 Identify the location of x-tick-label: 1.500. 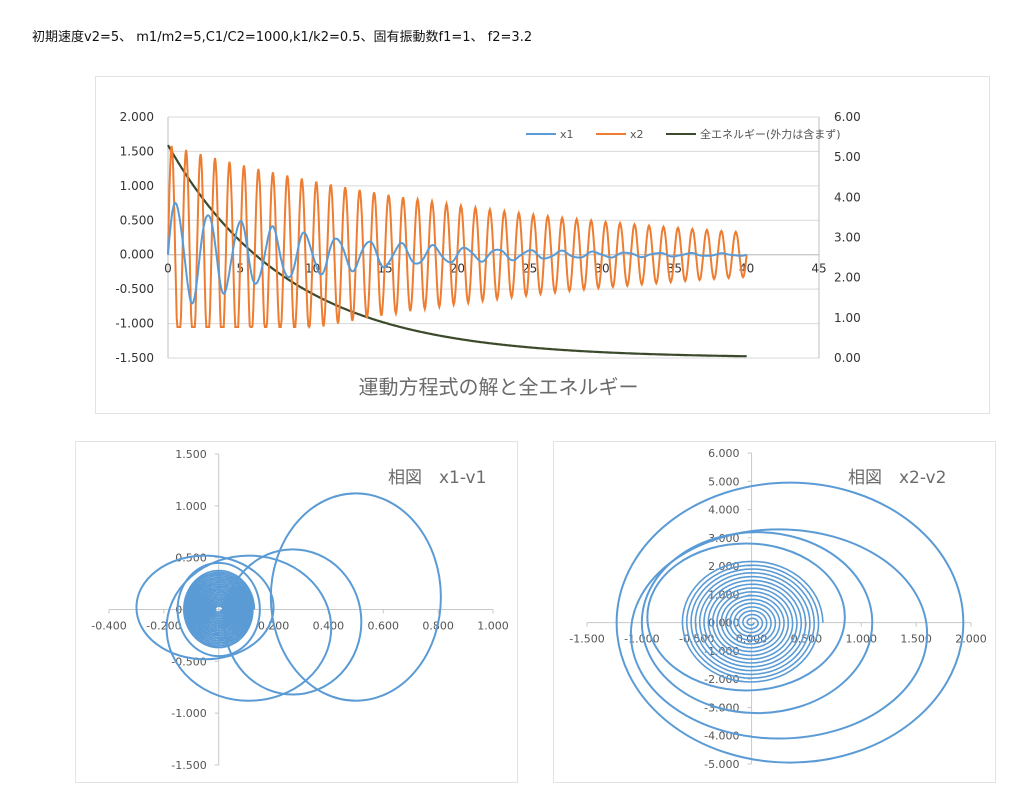
(916, 639).